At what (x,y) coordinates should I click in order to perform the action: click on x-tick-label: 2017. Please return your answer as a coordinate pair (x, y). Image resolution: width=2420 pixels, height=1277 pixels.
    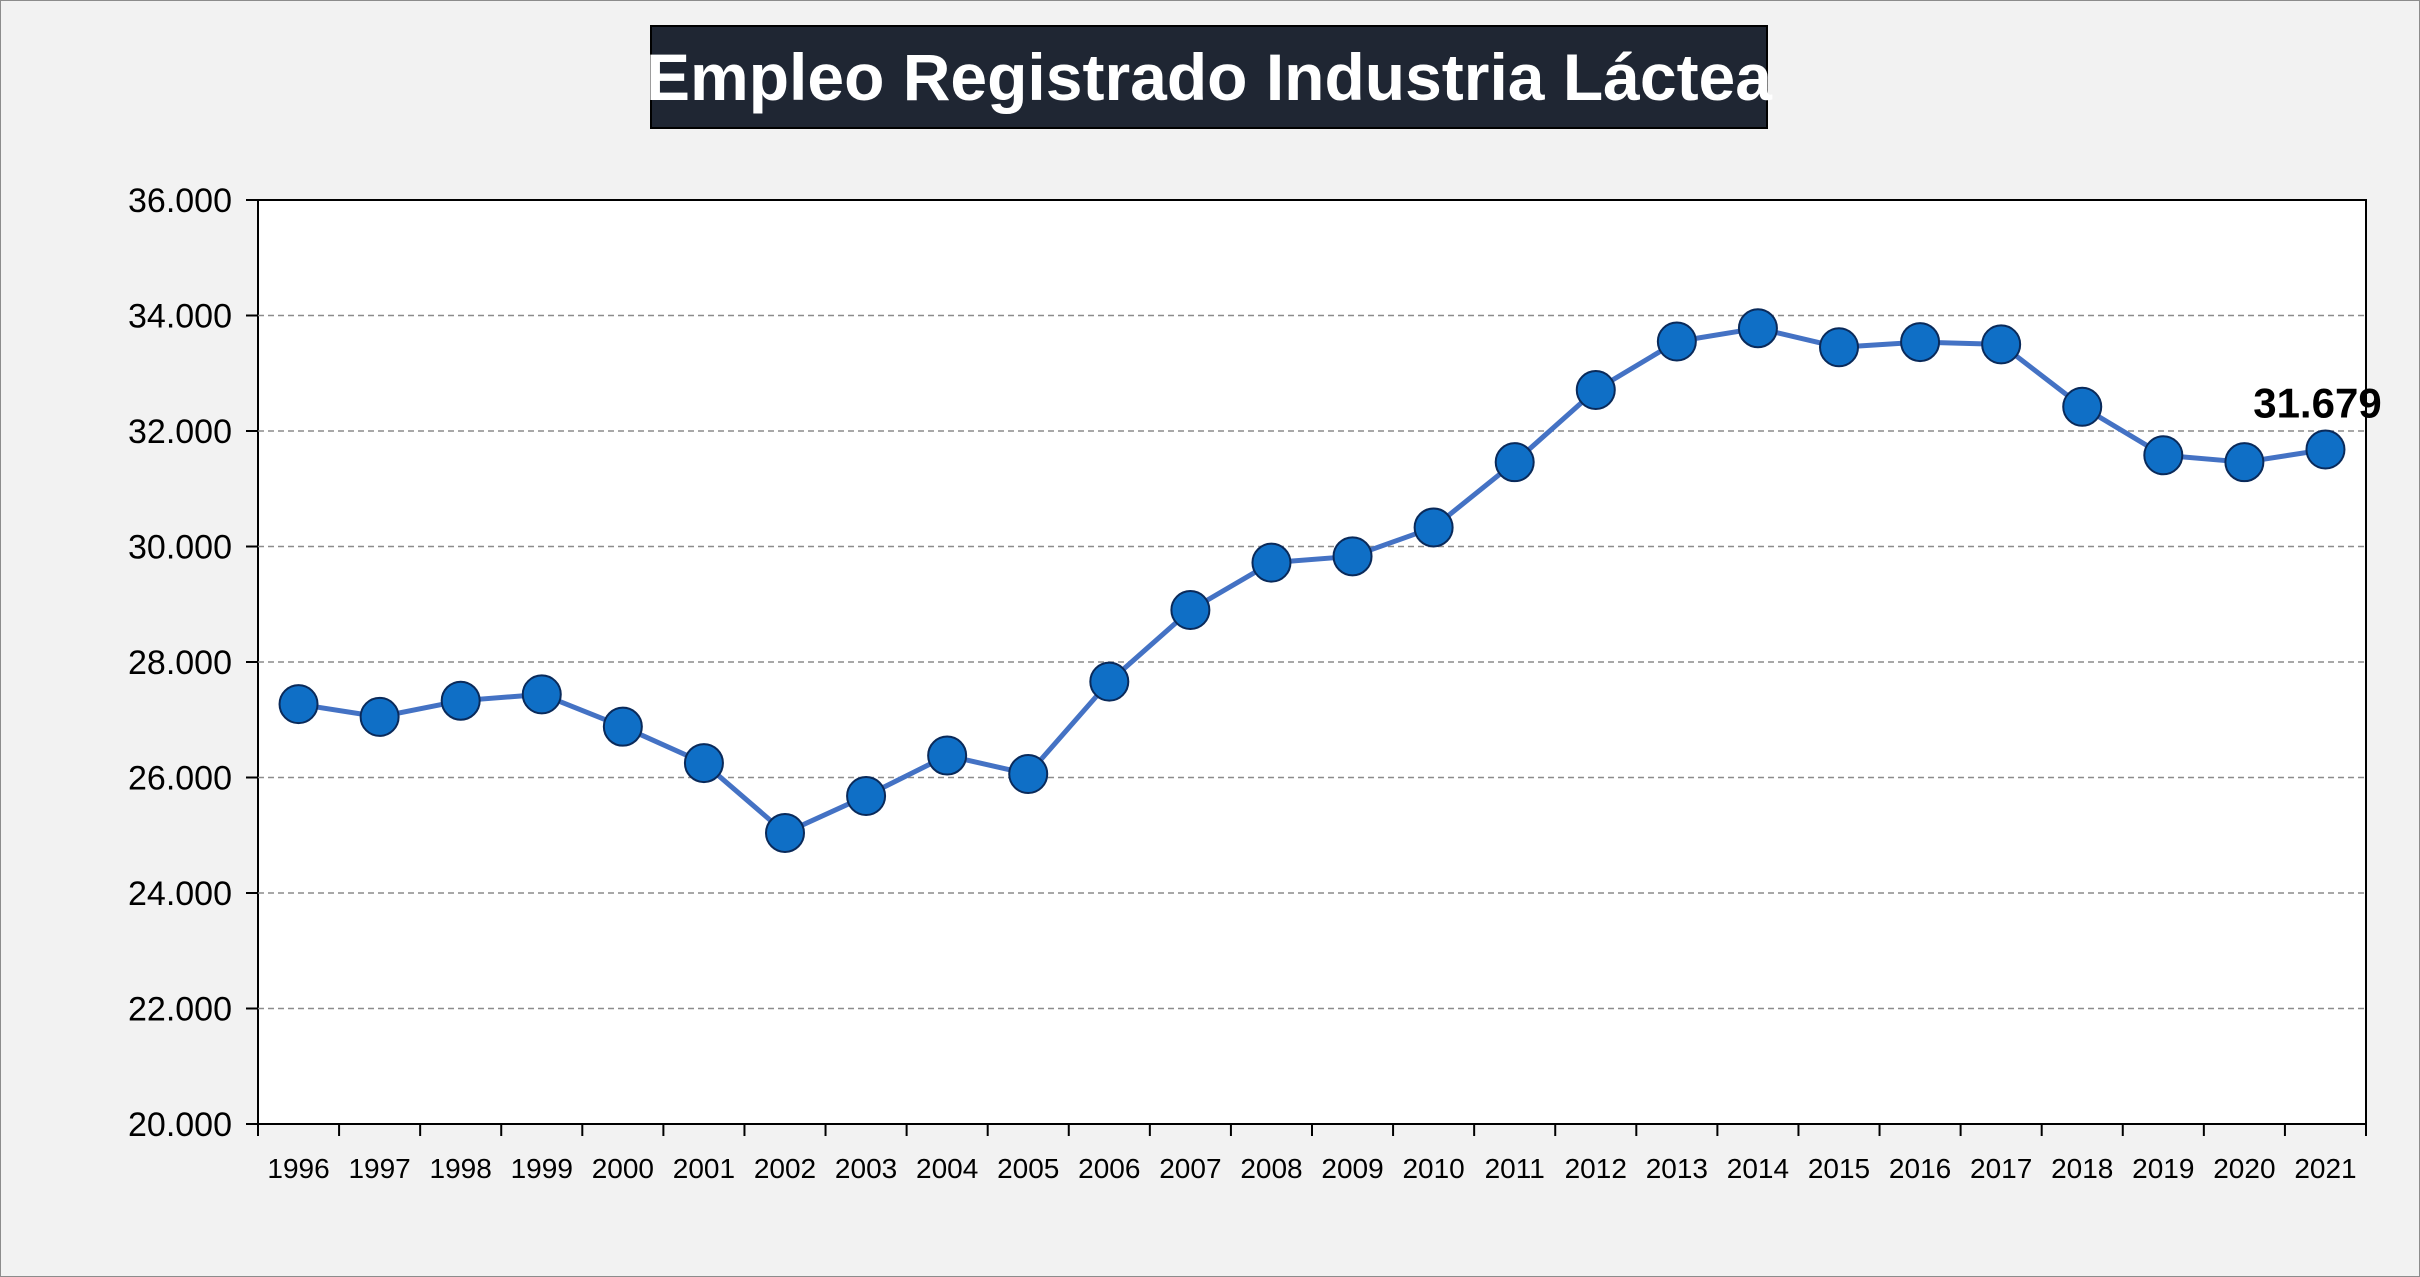
    Looking at the image, I should click on (2001, 1168).